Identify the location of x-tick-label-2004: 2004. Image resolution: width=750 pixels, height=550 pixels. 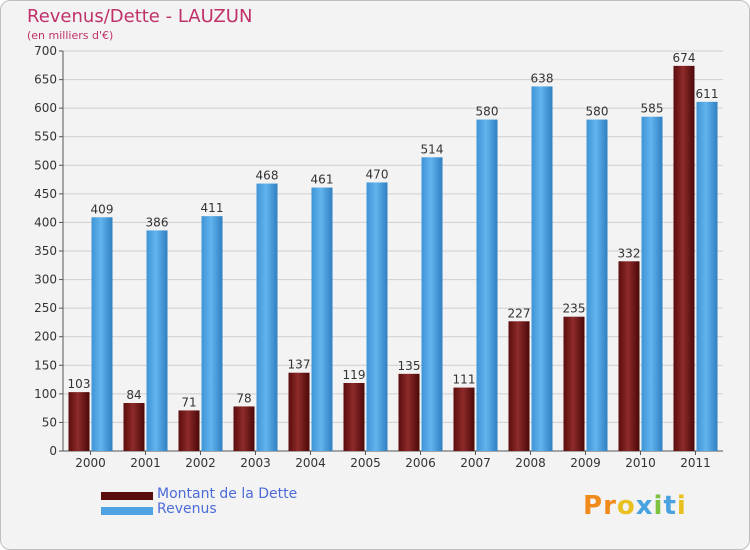
(310, 463).